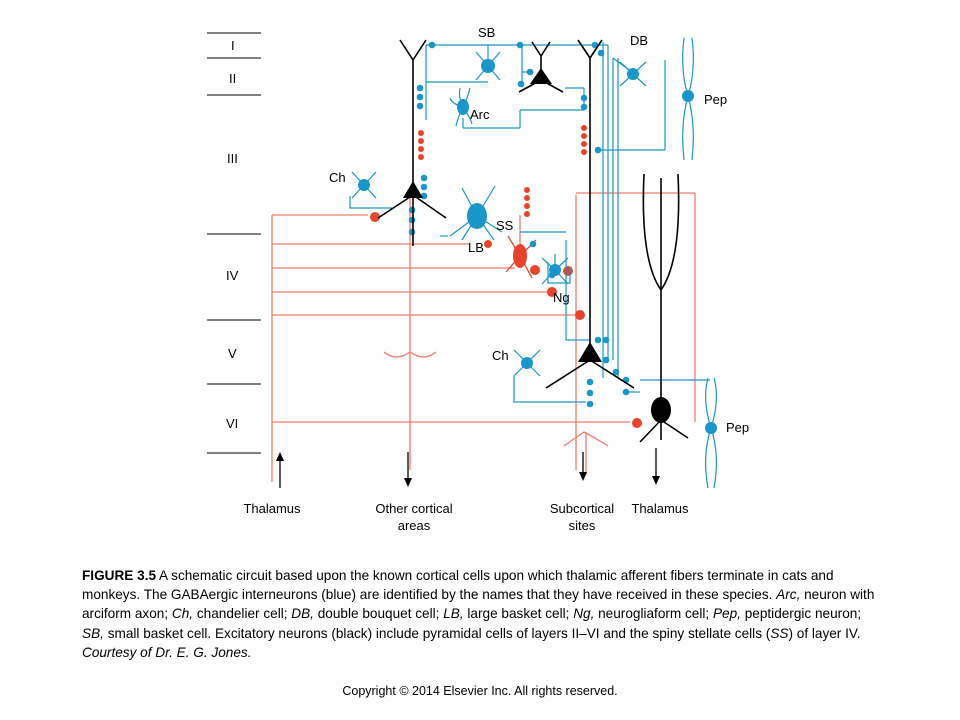 The image size is (960, 720). Describe the element at coordinates (167, 652) in the screenshot. I see `caption-courtesy: Courtesy of Dr. E. G. Jones.` at that location.